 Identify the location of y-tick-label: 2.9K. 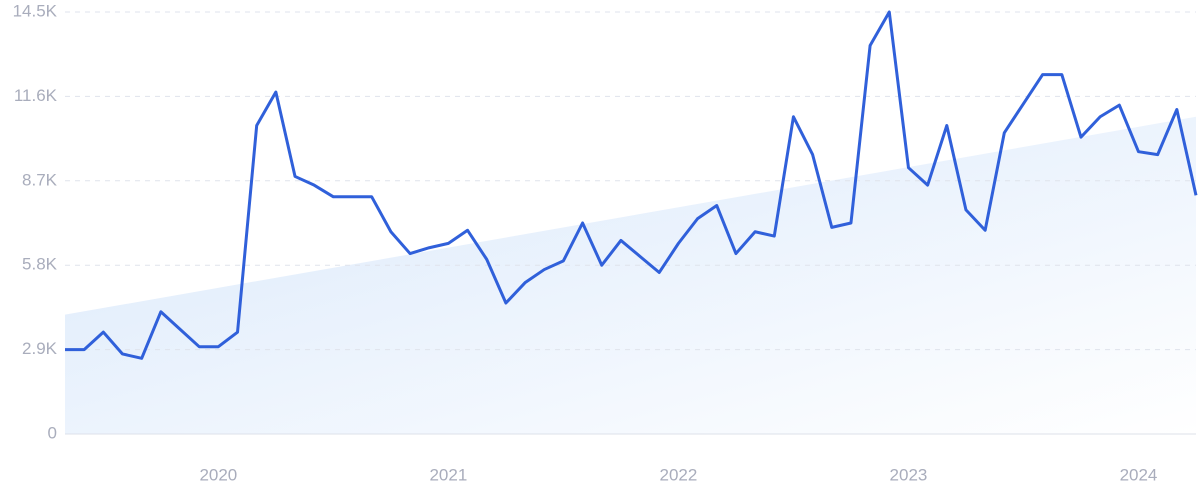
(40, 348).